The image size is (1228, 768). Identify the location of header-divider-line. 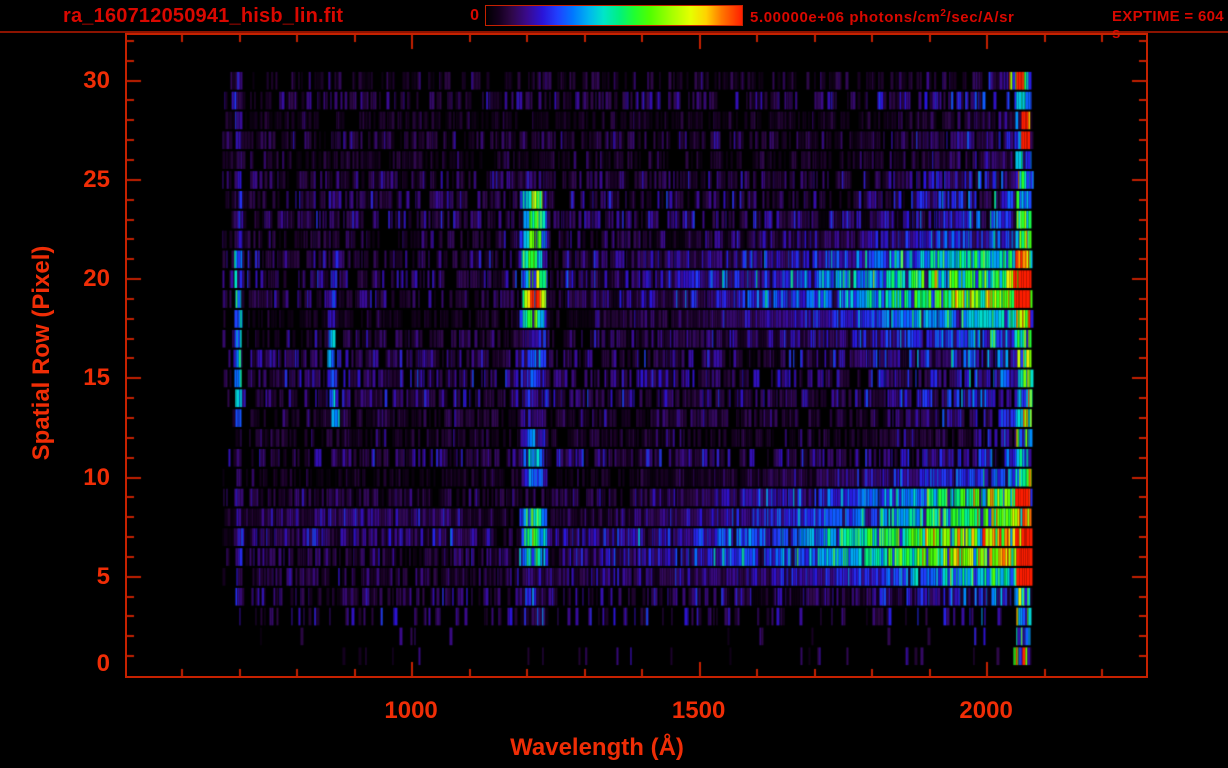
(614, 32).